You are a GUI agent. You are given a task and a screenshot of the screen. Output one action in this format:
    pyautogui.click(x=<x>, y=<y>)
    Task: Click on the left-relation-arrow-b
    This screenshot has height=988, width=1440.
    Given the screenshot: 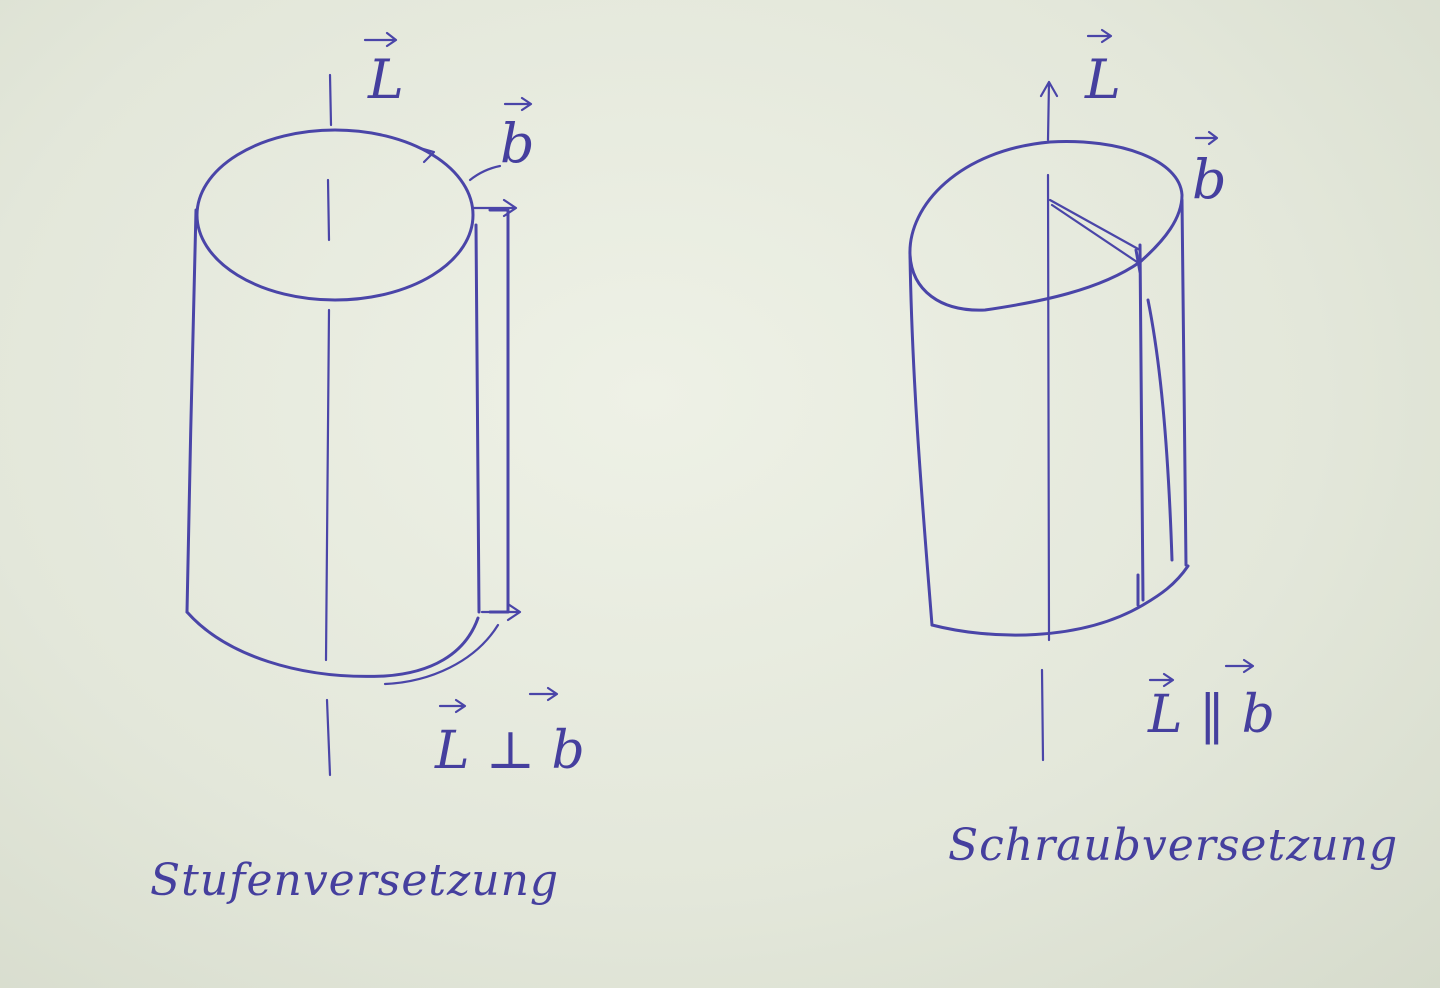 What is the action you would take?
    pyautogui.click(x=543, y=694)
    